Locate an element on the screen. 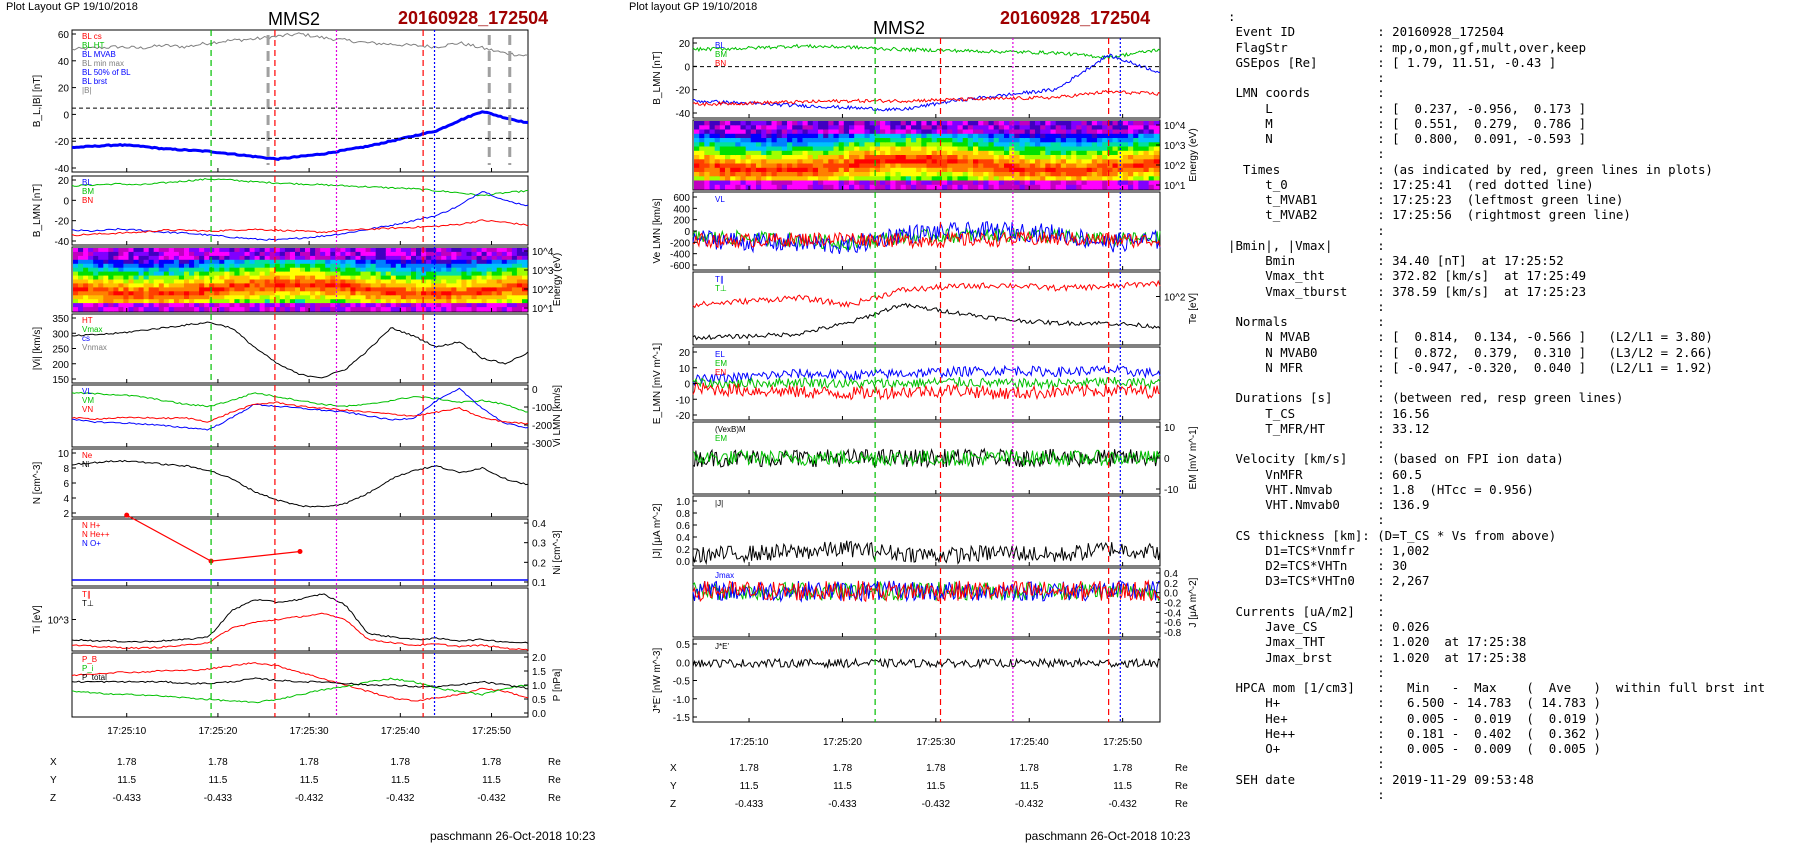  info-line: M : [ 0.551, 0.279, 0.786 ] is located at coordinates (1407, 123).